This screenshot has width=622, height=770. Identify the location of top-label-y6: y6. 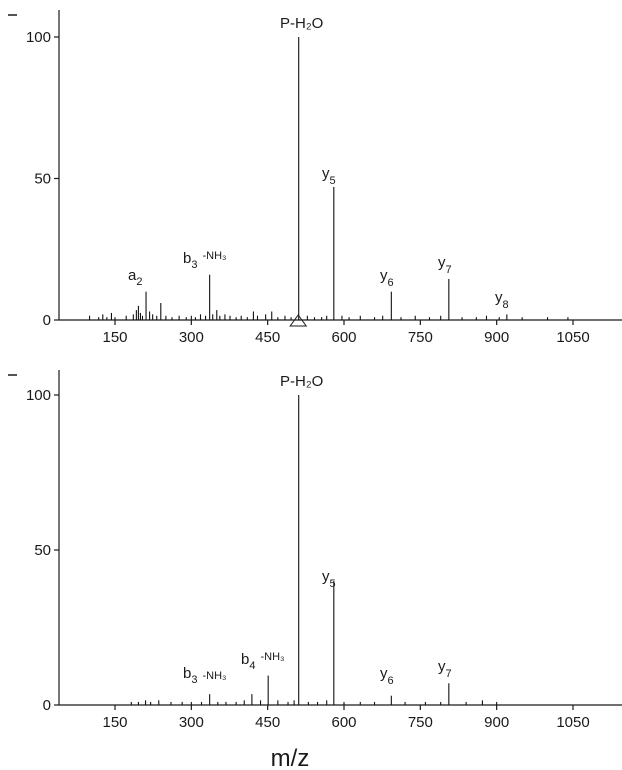
(387, 278).